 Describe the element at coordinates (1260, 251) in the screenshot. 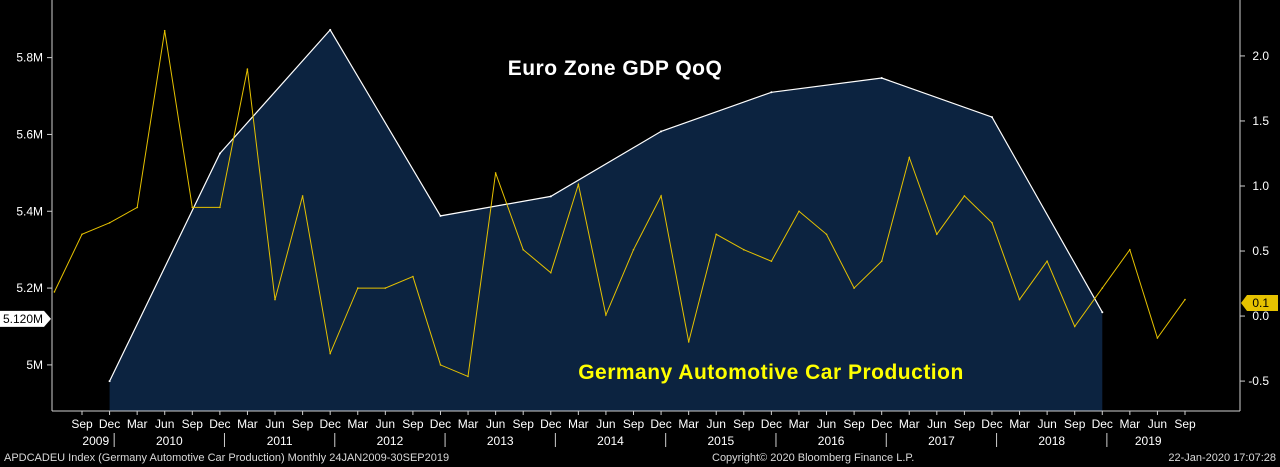

I see `y-right-tick-label: 0.5` at that location.